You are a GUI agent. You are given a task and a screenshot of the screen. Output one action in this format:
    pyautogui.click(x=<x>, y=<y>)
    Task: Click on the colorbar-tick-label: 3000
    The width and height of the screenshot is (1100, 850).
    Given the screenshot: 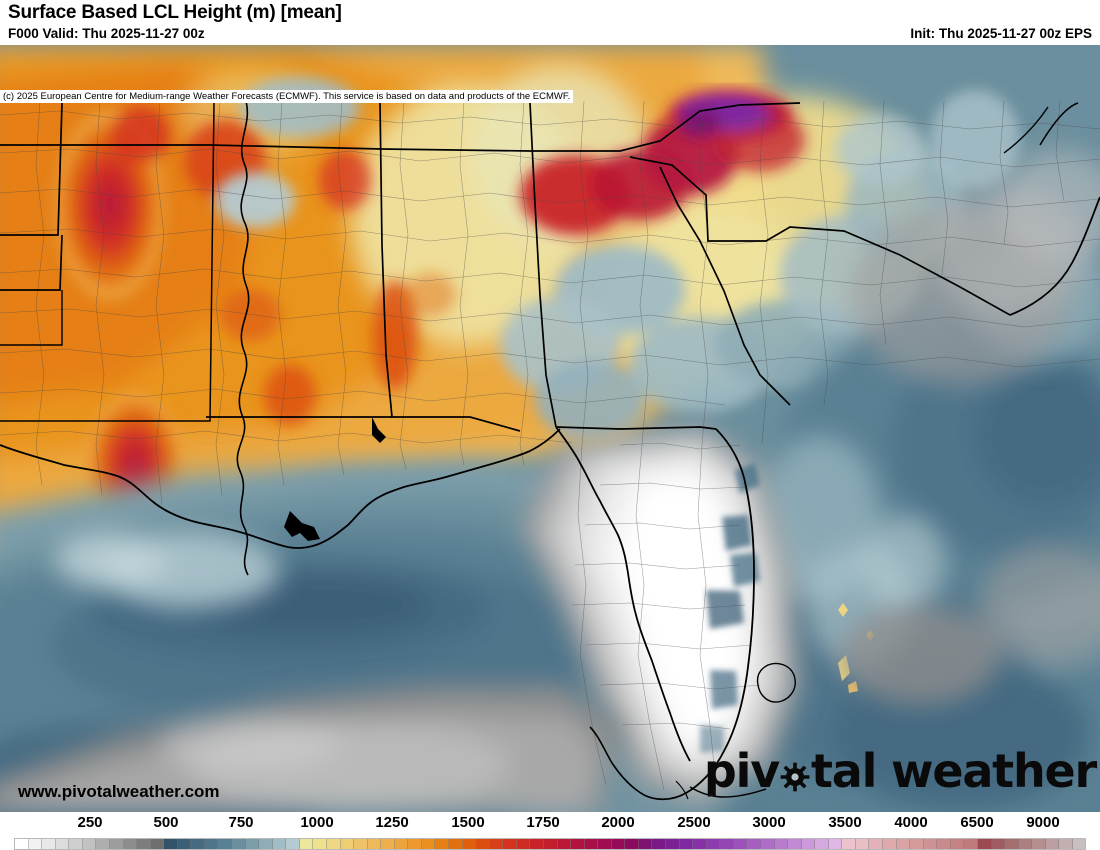 What is the action you would take?
    pyautogui.click(x=769, y=822)
    